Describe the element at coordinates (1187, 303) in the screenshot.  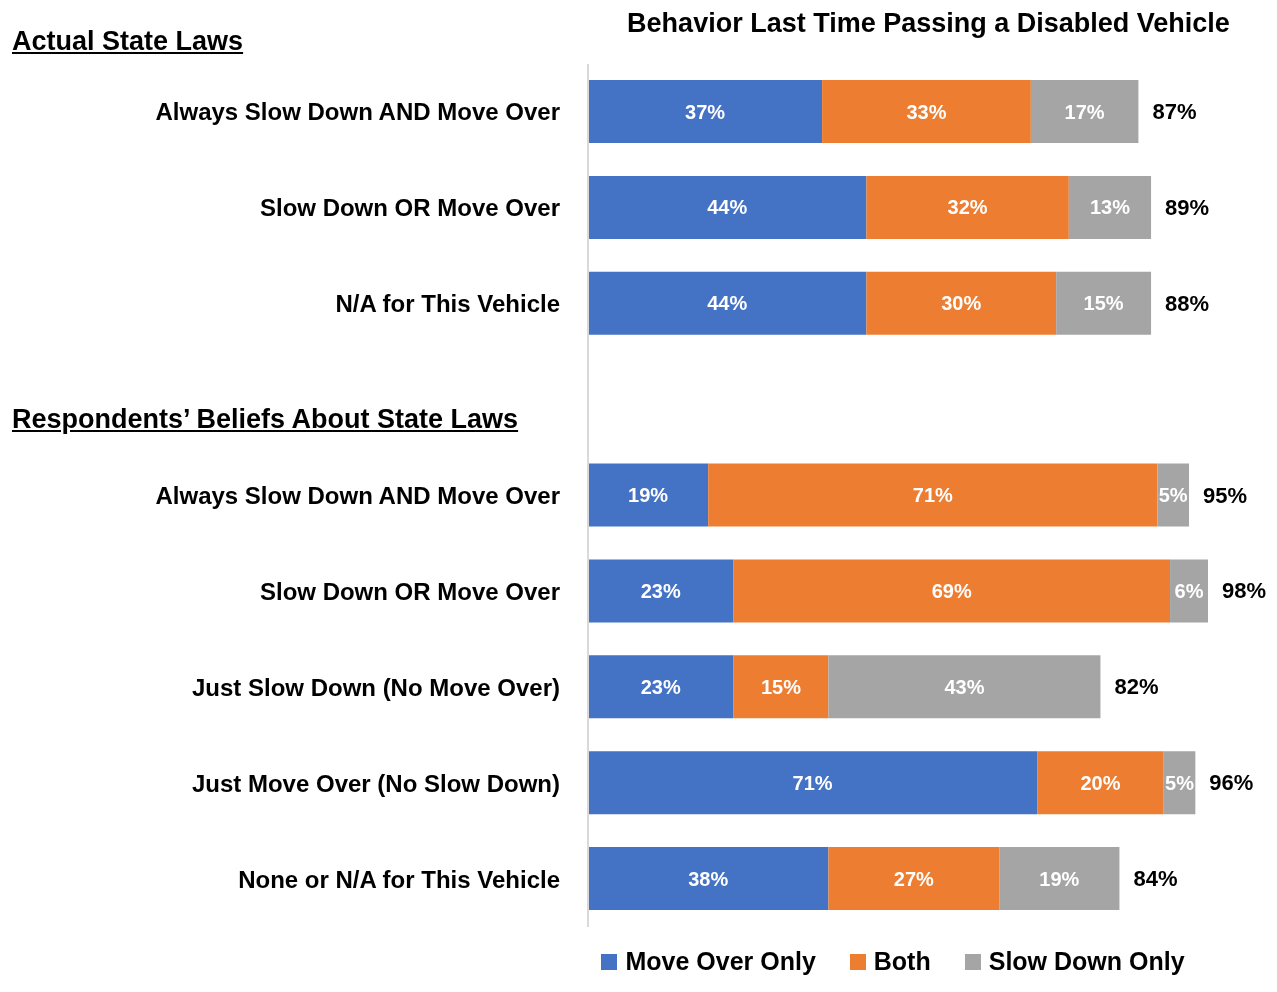
I see `total-label: 88%` at that location.